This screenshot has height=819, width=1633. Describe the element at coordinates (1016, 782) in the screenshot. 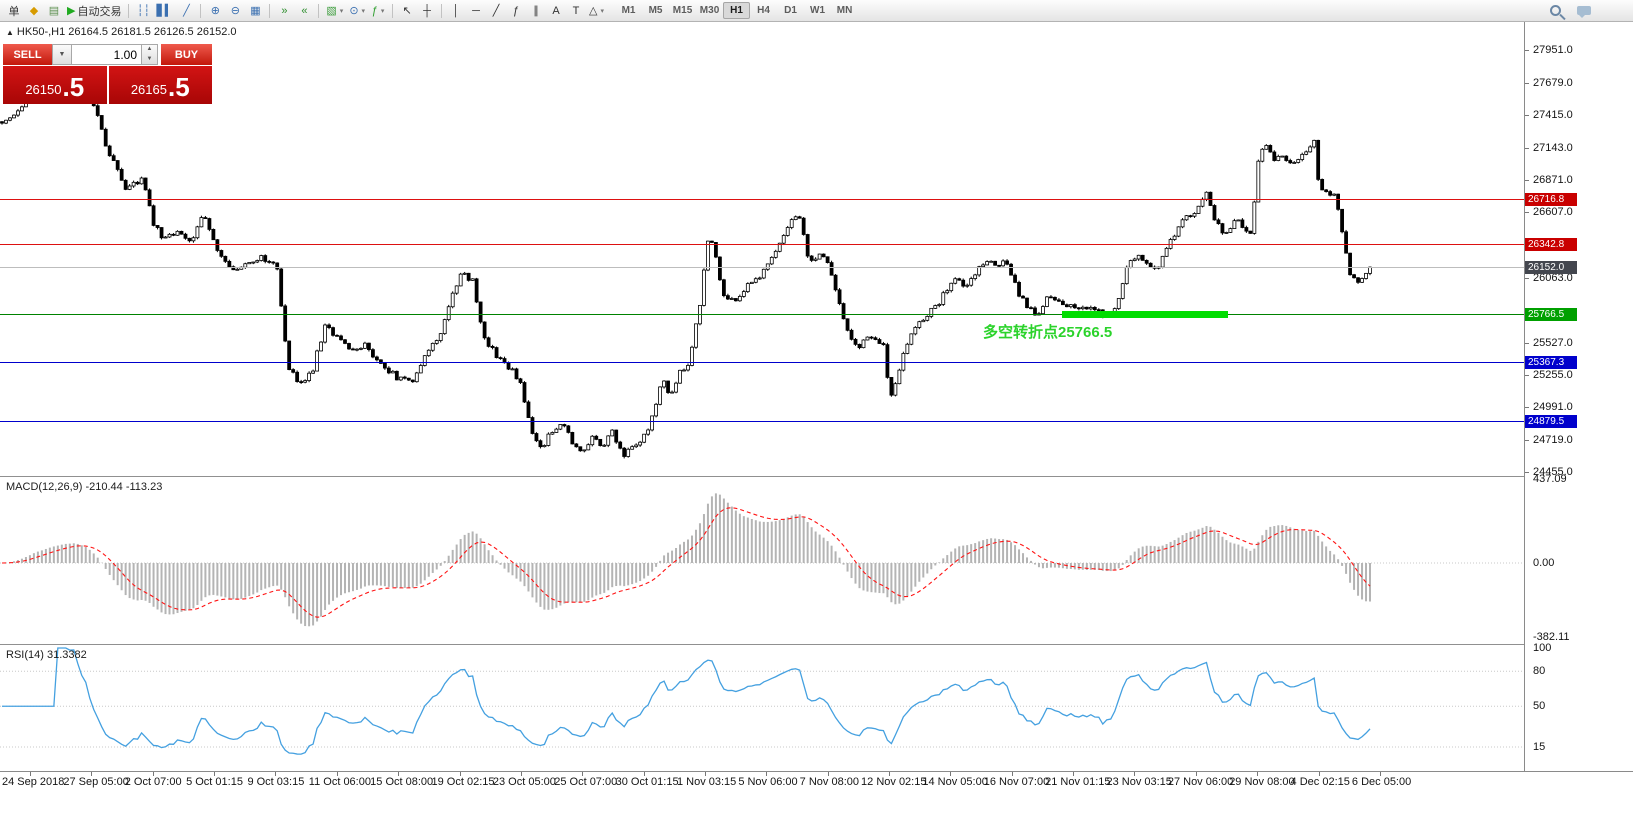

I see `time-label: 16 Nov 07:00` at that location.